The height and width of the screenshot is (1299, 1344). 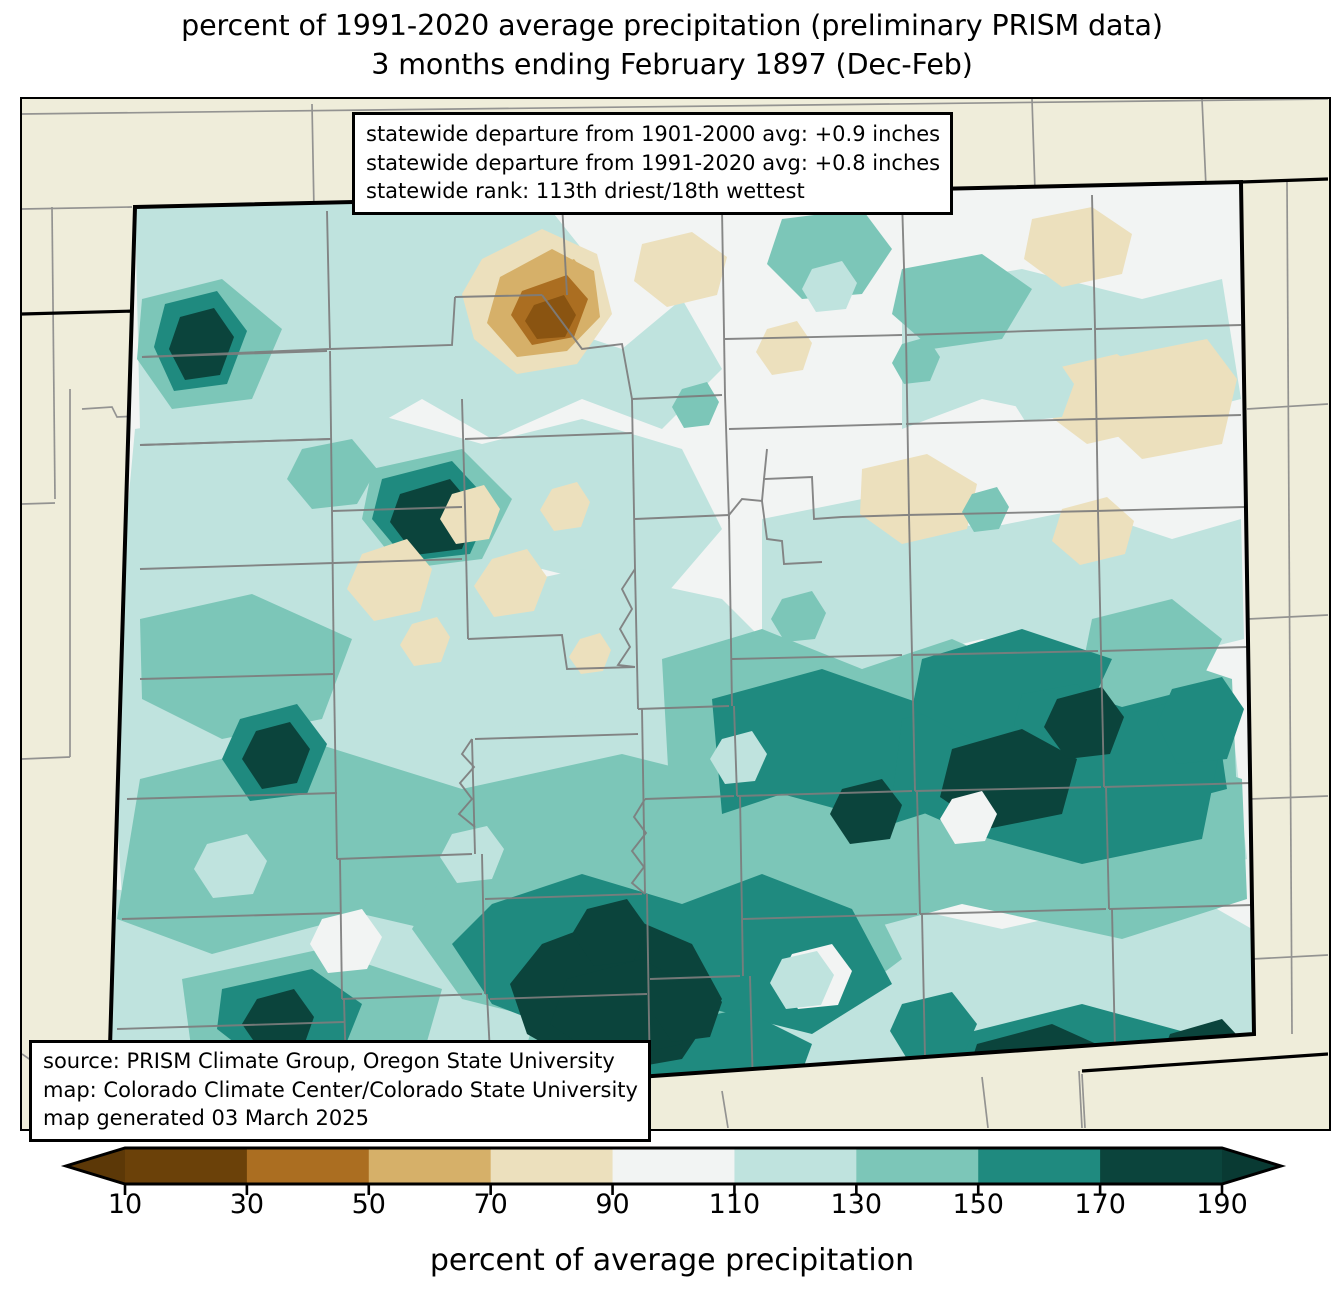 What do you see at coordinates (1100, 1204) in the screenshot?
I see `colorbar-tick-label: 170` at bounding box center [1100, 1204].